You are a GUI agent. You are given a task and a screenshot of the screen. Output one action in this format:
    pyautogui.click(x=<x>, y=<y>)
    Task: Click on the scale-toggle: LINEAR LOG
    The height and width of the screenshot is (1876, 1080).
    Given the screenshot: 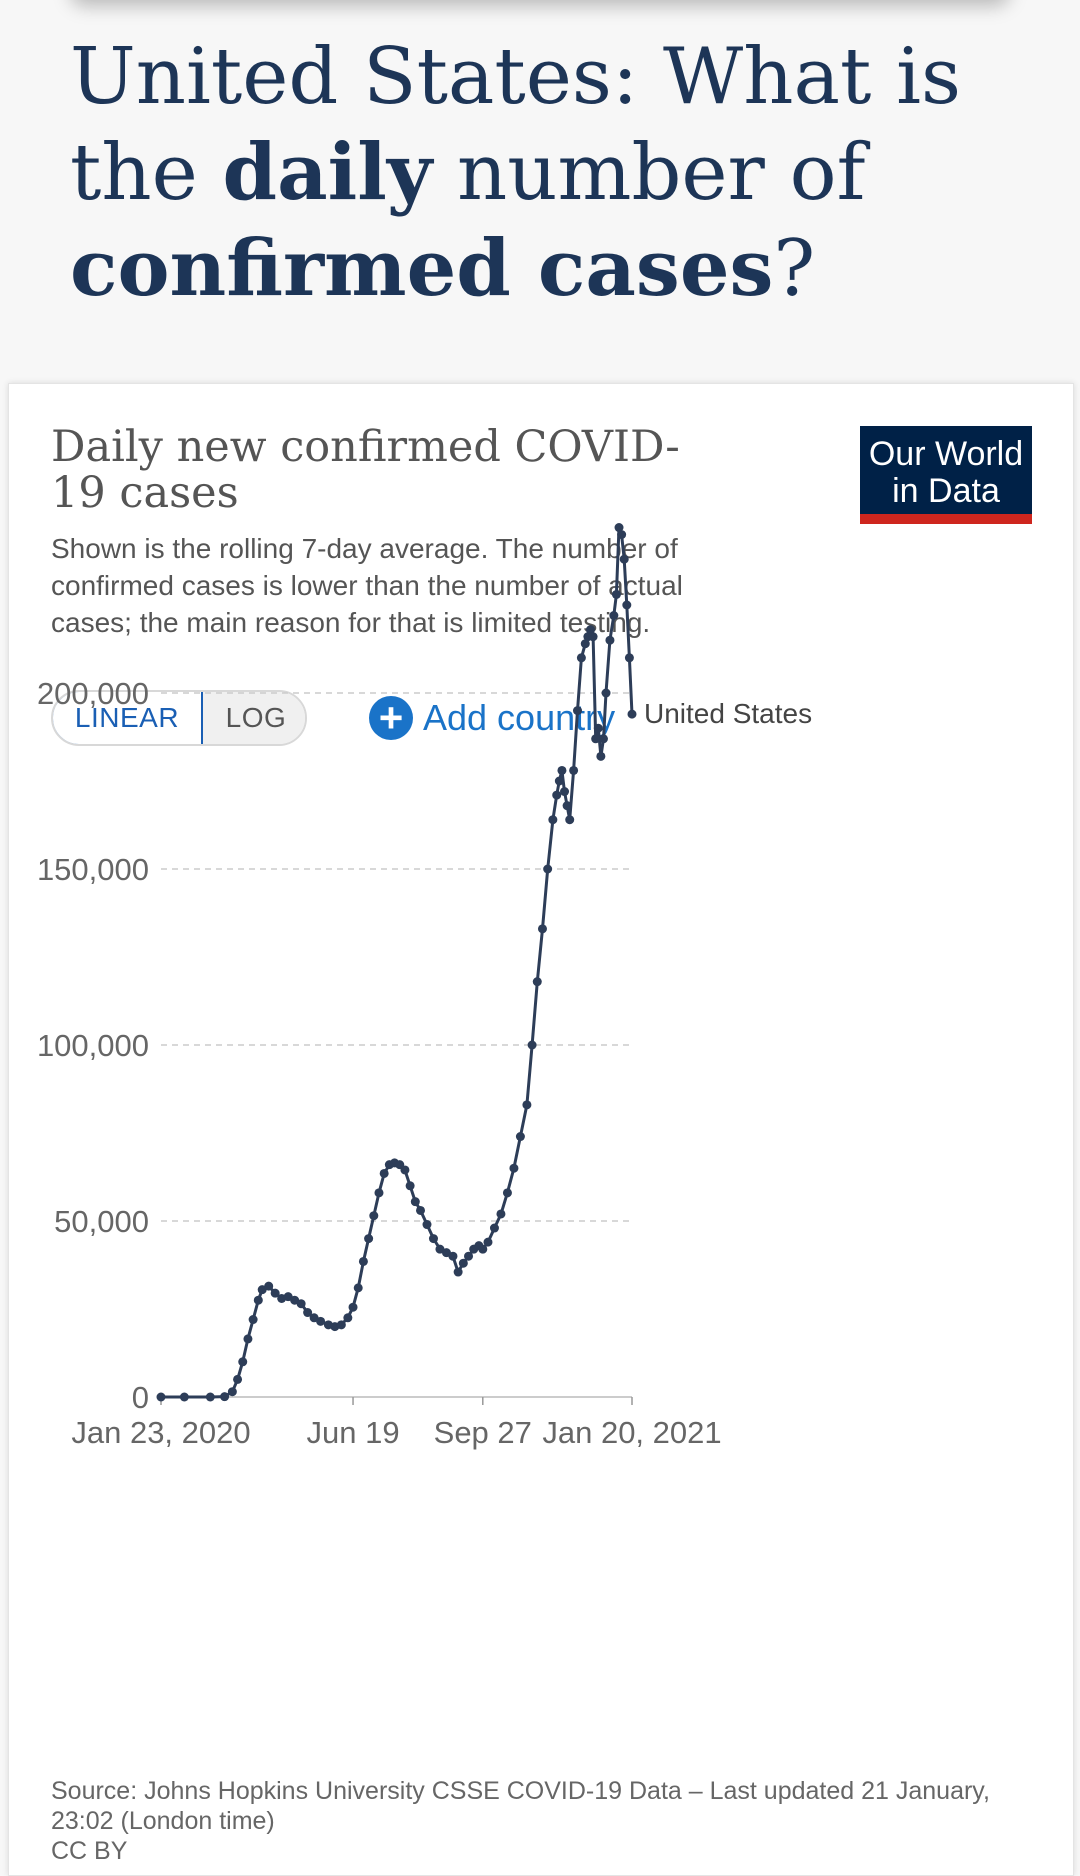 What is the action you would take?
    pyautogui.click(x=179, y=718)
    